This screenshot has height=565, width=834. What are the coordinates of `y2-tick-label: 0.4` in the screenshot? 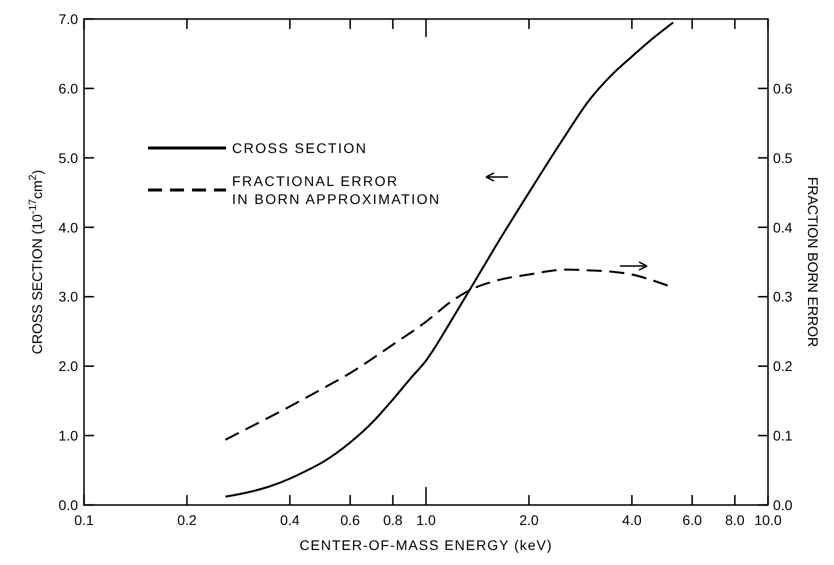 It's located at (783, 227).